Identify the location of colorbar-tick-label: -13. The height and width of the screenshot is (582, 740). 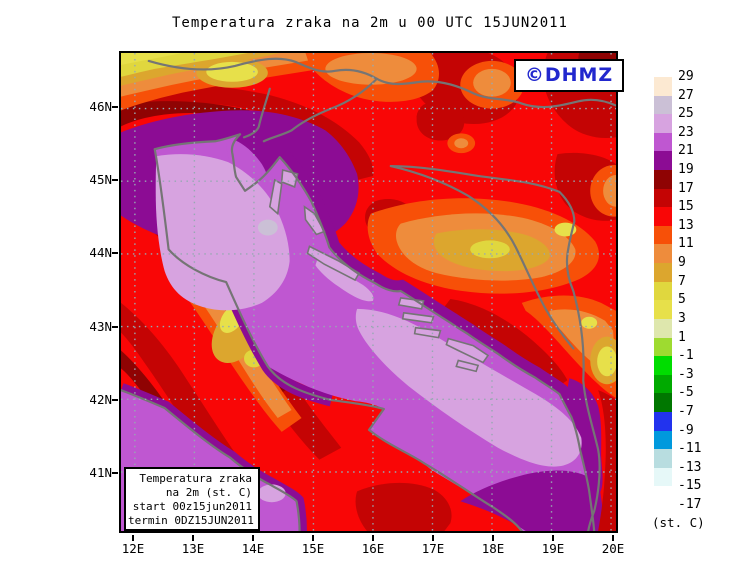
(690, 467).